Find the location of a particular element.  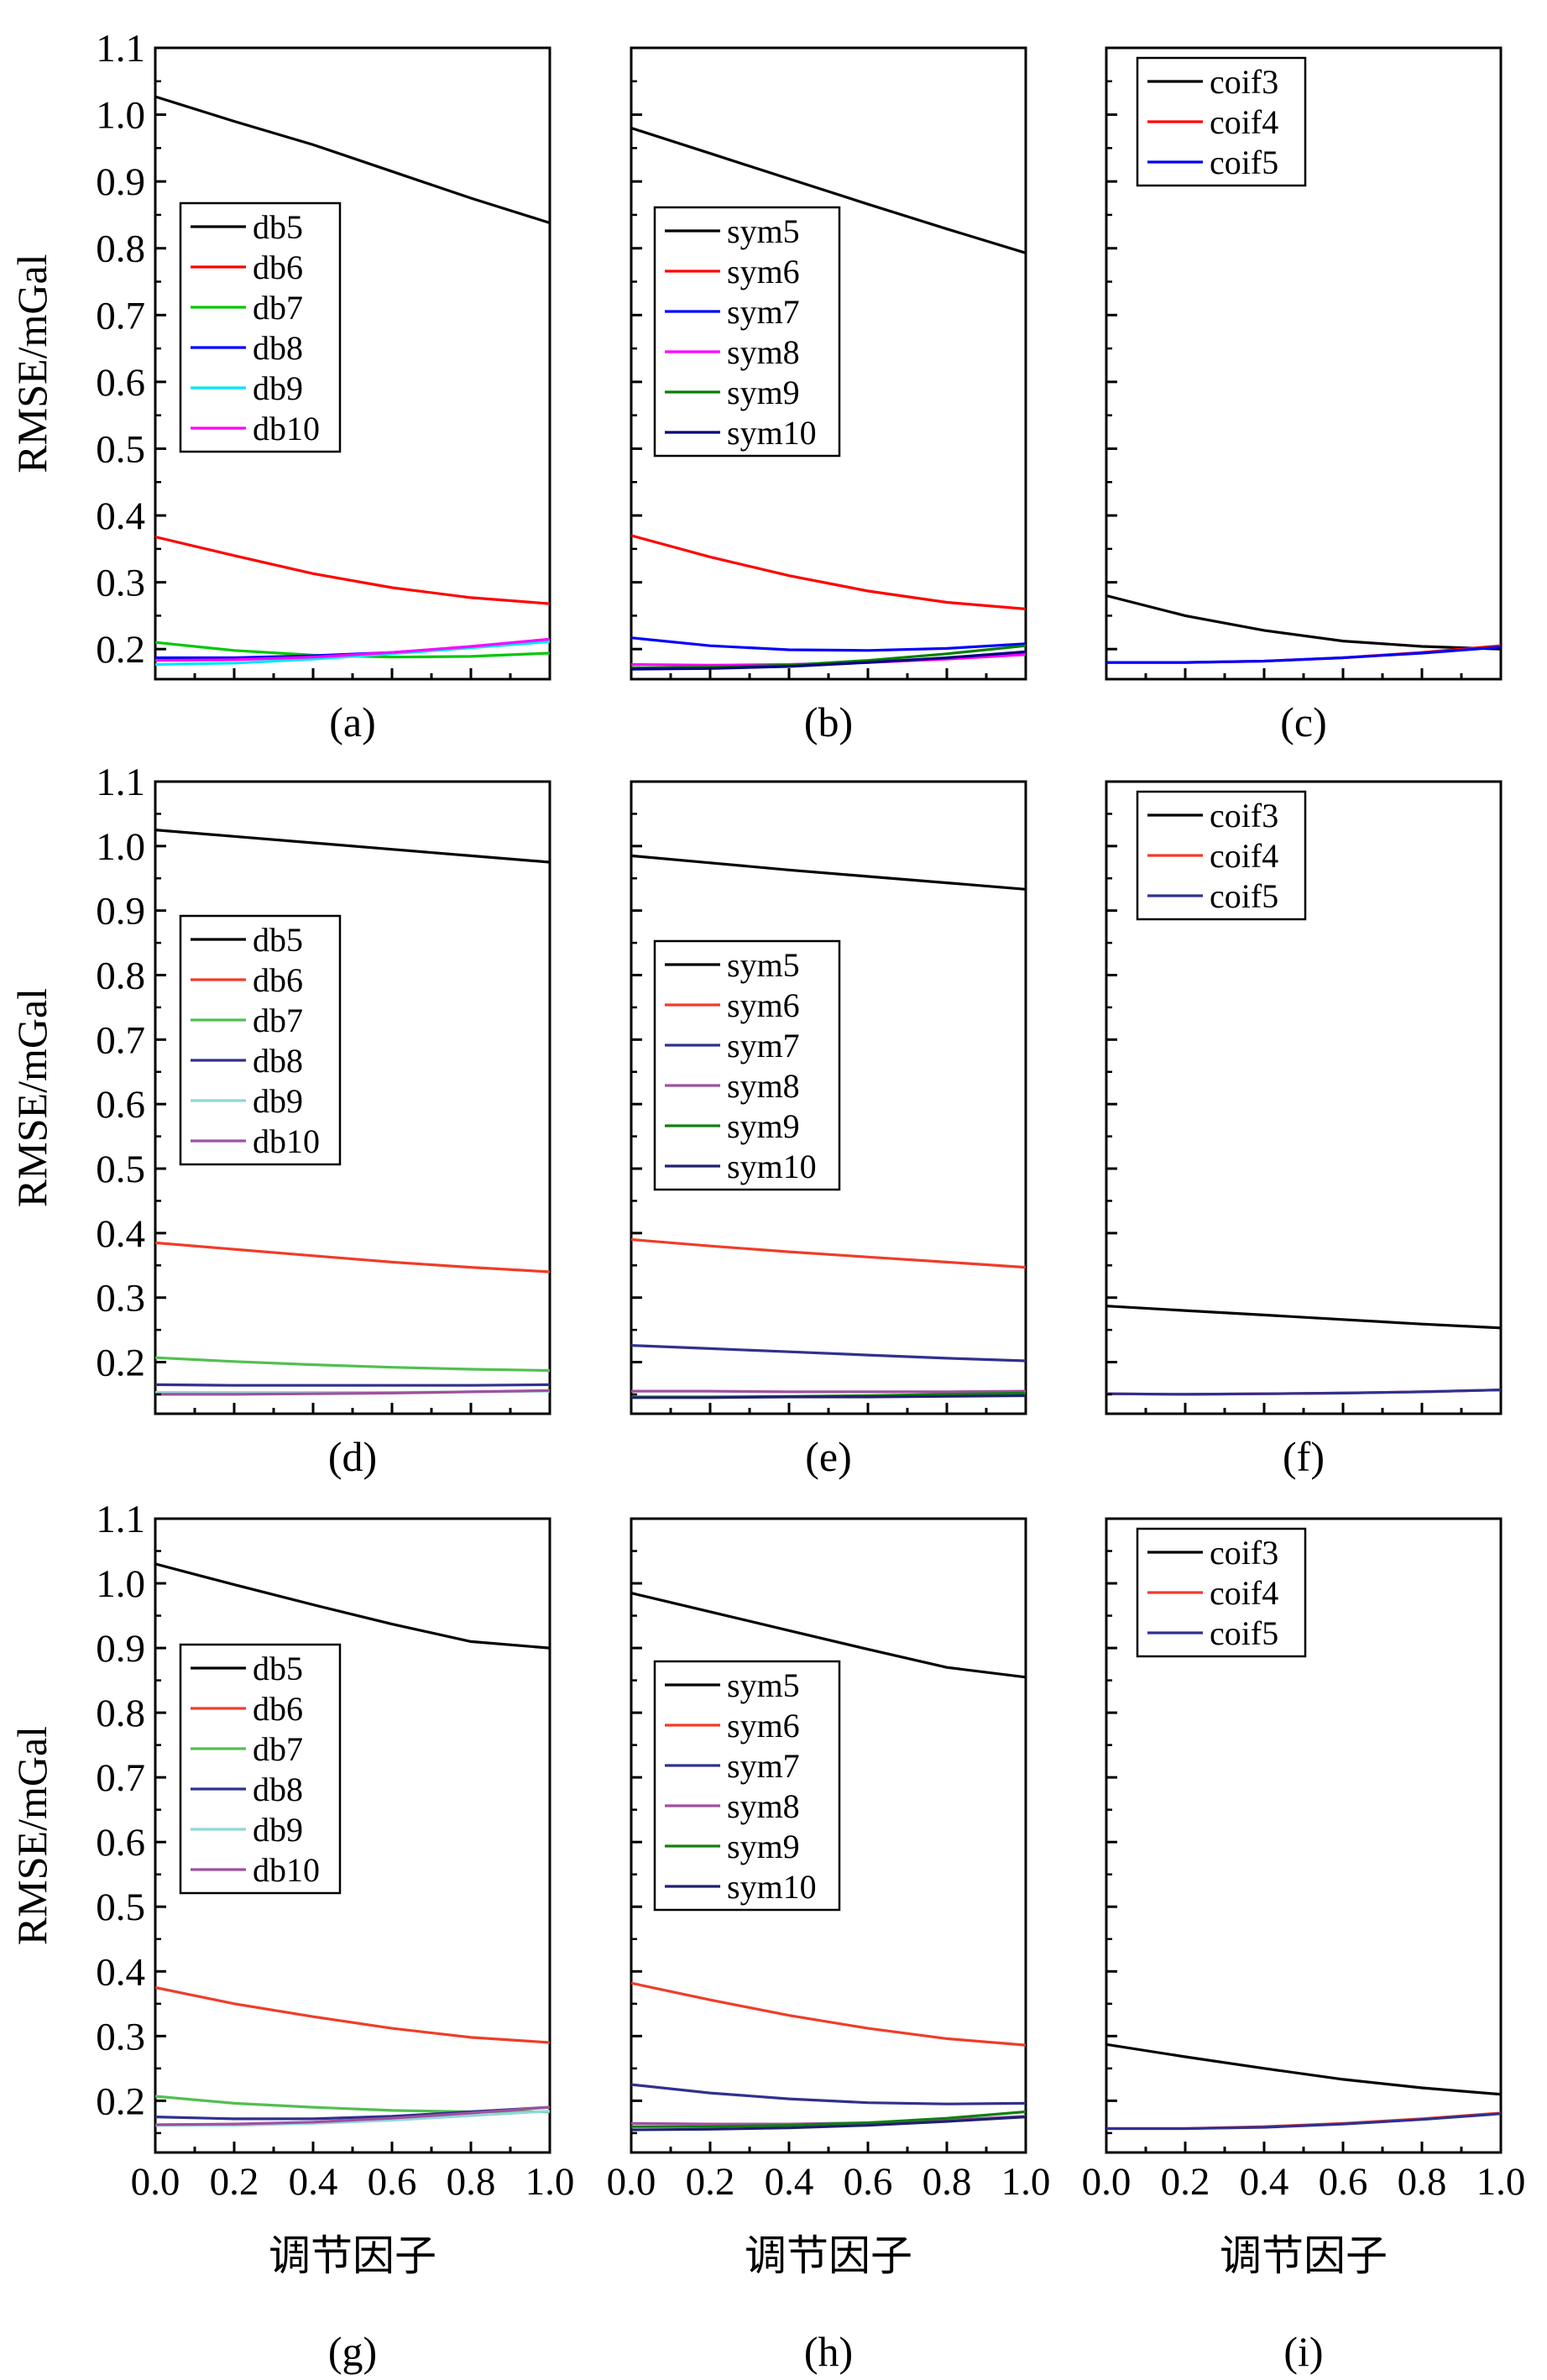

legend-label-sym5: sym5 is located at coordinates (763, 231).